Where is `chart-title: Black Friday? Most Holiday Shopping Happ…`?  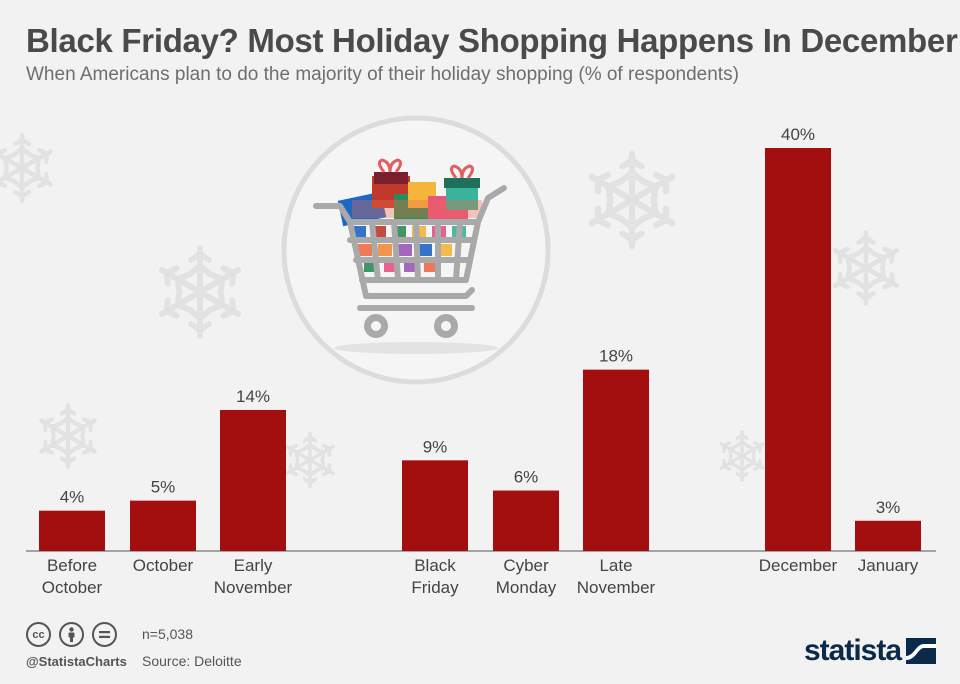
chart-title: Black Friday? Most Holiday Shopping Happ… is located at coordinates (492, 40).